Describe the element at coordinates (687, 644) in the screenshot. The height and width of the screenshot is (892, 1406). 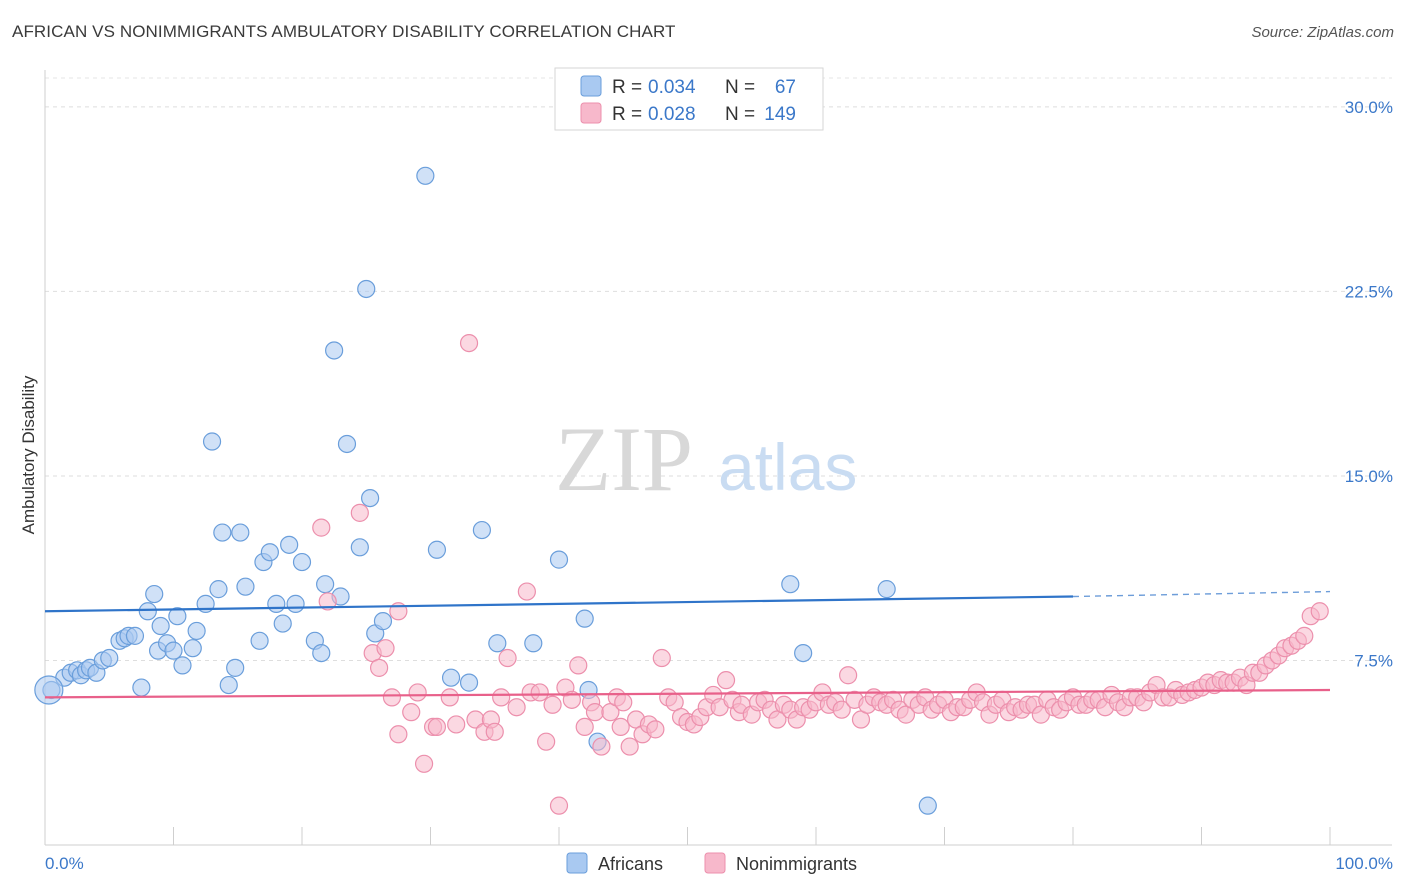
I see `trend-lines` at that location.